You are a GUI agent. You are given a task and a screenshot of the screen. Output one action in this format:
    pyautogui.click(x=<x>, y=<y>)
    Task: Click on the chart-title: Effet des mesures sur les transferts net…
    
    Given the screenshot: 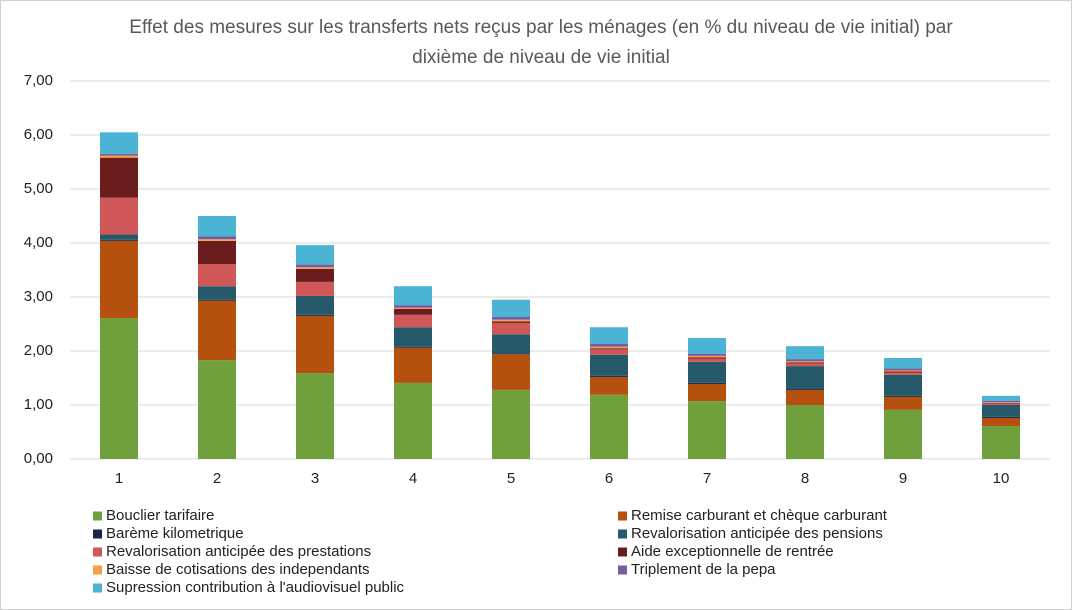 What is the action you would take?
    pyautogui.click(x=541, y=42)
    